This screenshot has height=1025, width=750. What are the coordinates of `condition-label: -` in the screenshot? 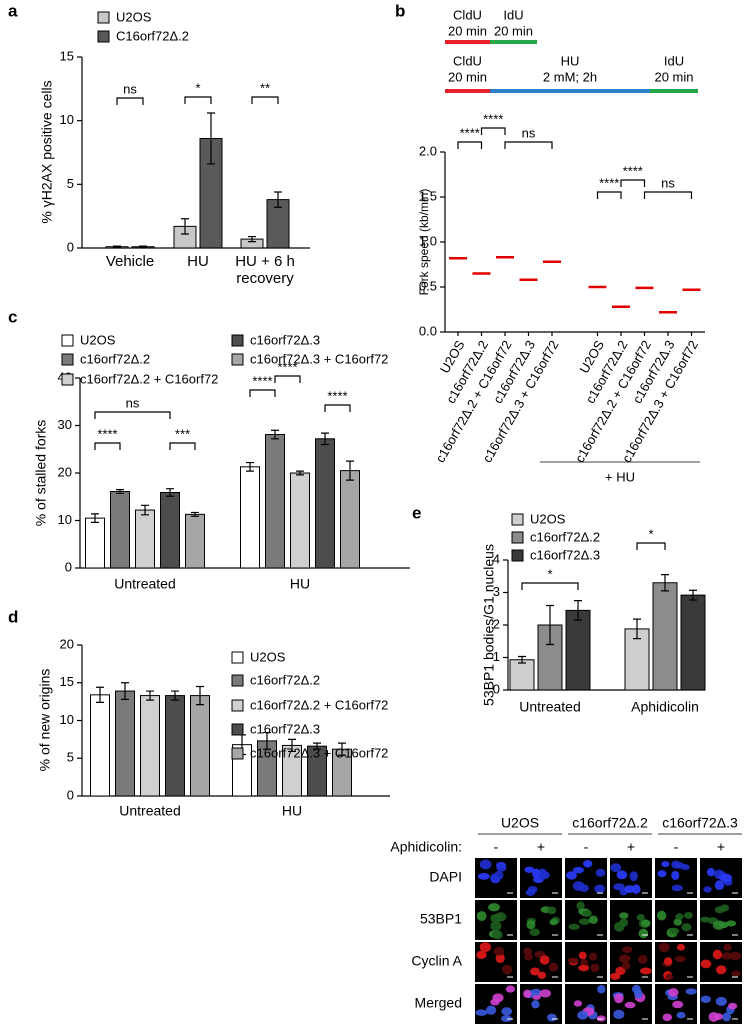 It's located at (586, 847).